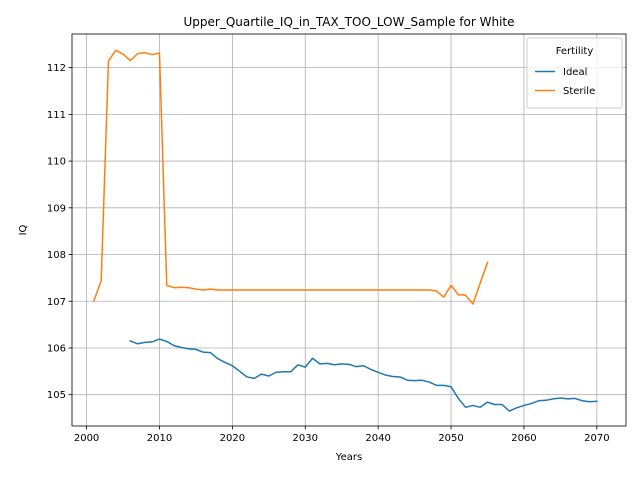 The height and width of the screenshot is (480, 640). Describe the element at coordinates (305, 438) in the screenshot. I see `x-tick-label: 2030` at that location.